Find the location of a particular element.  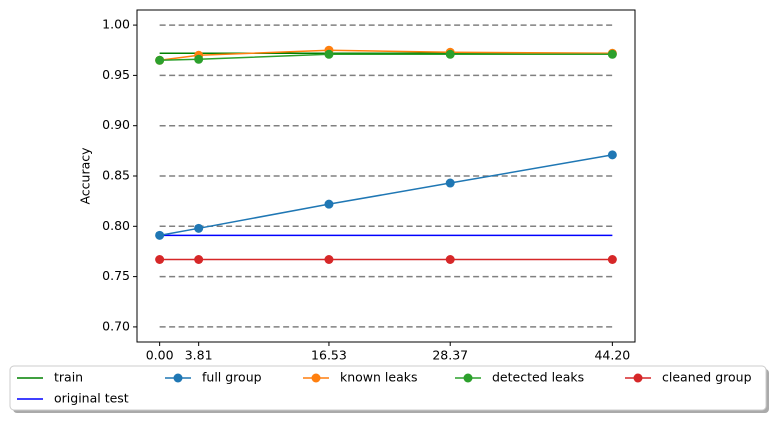

legend-label: cleaned group is located at coordinates (707, 377).